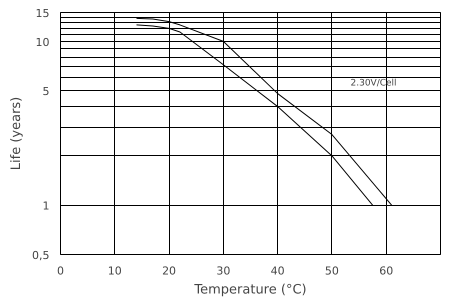 This screenshot has height=305, width=467. I want to click on x-tick-label: 20, so click(169, 271).